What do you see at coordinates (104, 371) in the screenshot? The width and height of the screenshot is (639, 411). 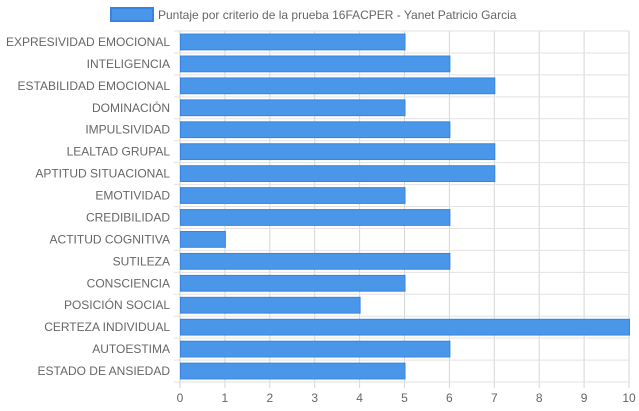 I see `category-label: ESTADO DE ANSIEDAD` at bounding box center [104, 371].